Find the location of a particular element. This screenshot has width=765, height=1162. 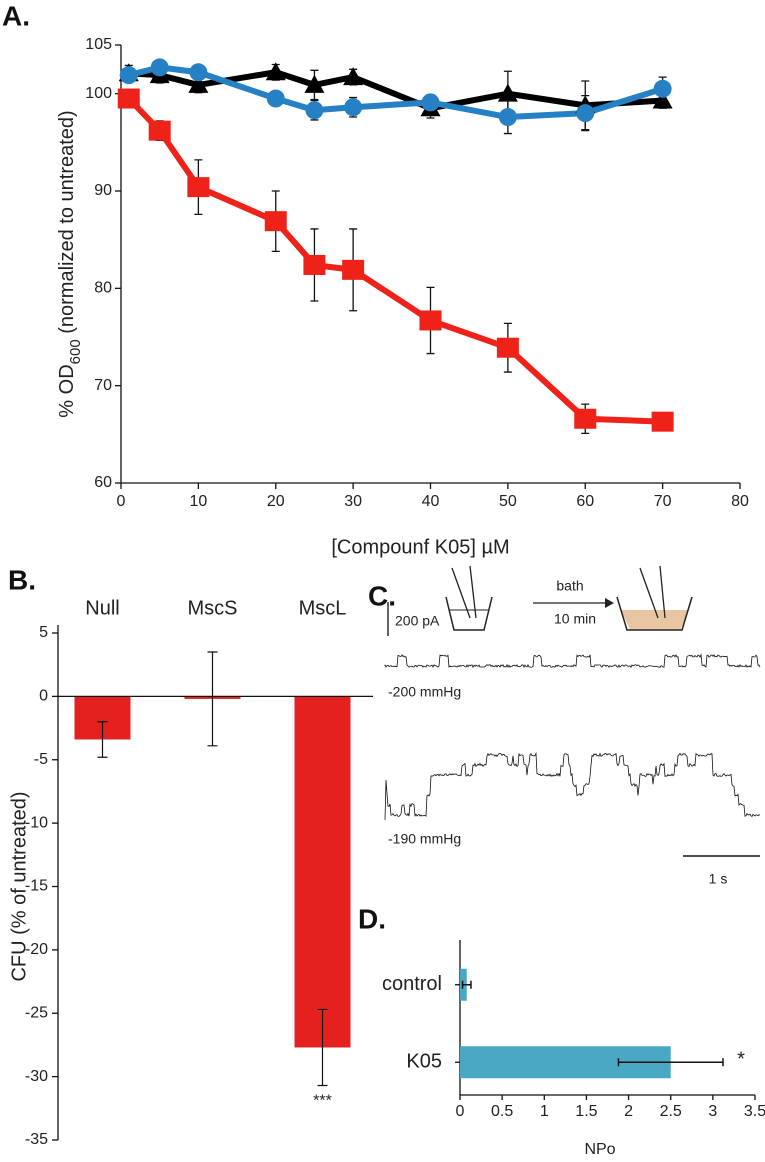

category-label: K05 is located at coordinates (424, 1062).